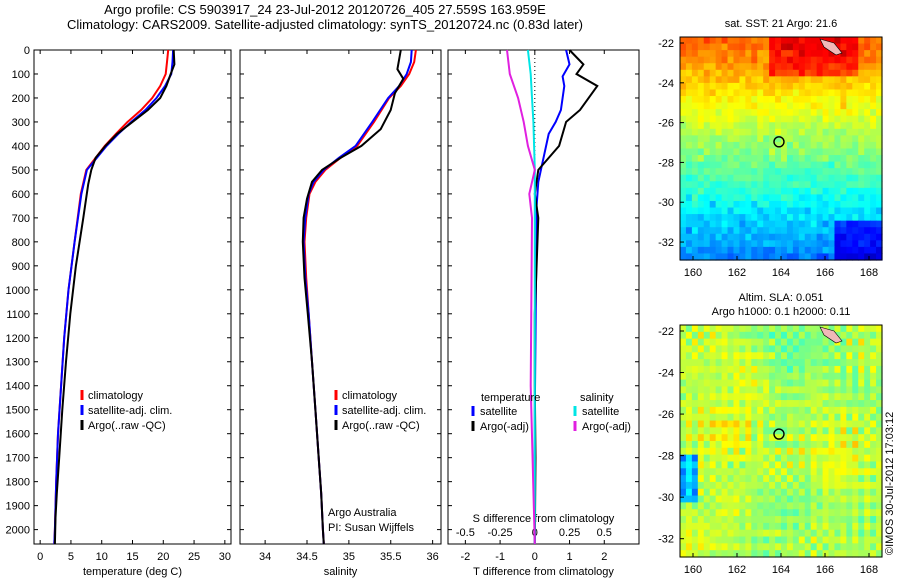 Image resolution: width=900 pixels, height=580 pixels. Describe the element at coordinates (370, 396) in the screenshot. I see `legend-label: climatology` at that location.